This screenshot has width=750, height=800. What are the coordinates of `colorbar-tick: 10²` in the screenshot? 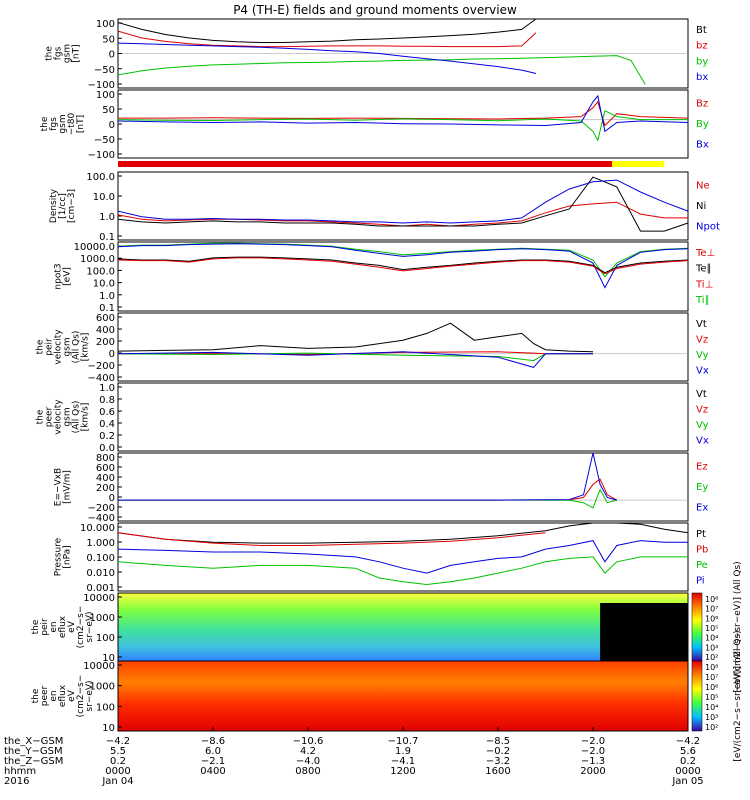 It's located at (711, 657).